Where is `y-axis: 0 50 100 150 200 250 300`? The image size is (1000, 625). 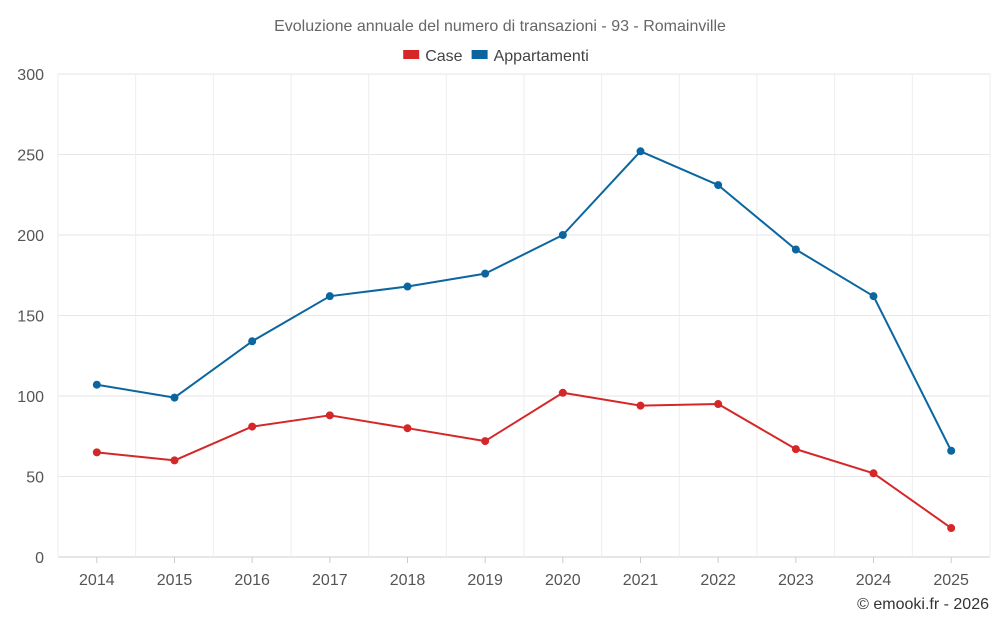
y-axis: 0 50 100 150 200 250 300 is located at coordinates (30, 317).